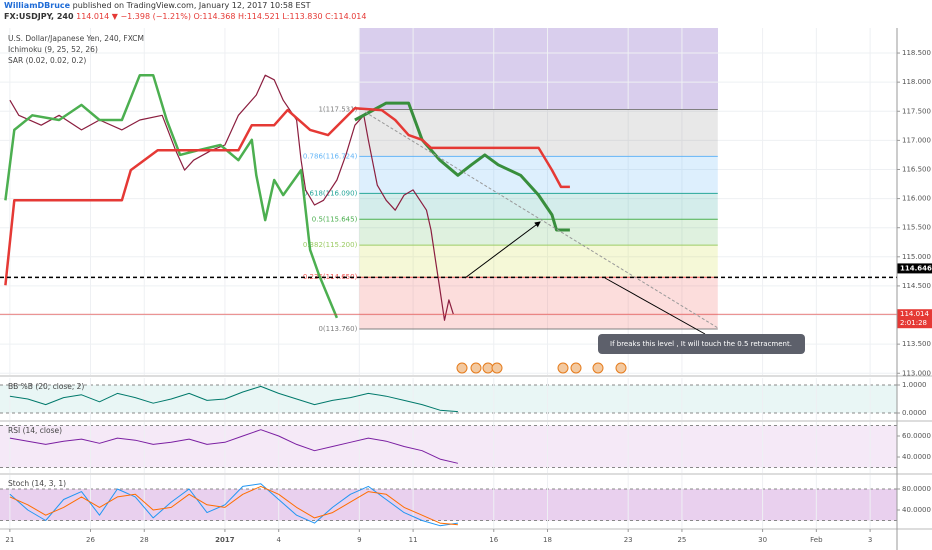 This screenshot has width=932, height=550. I want to click on pane-title: Stoch (14, 3, 1), so click(37, 483).